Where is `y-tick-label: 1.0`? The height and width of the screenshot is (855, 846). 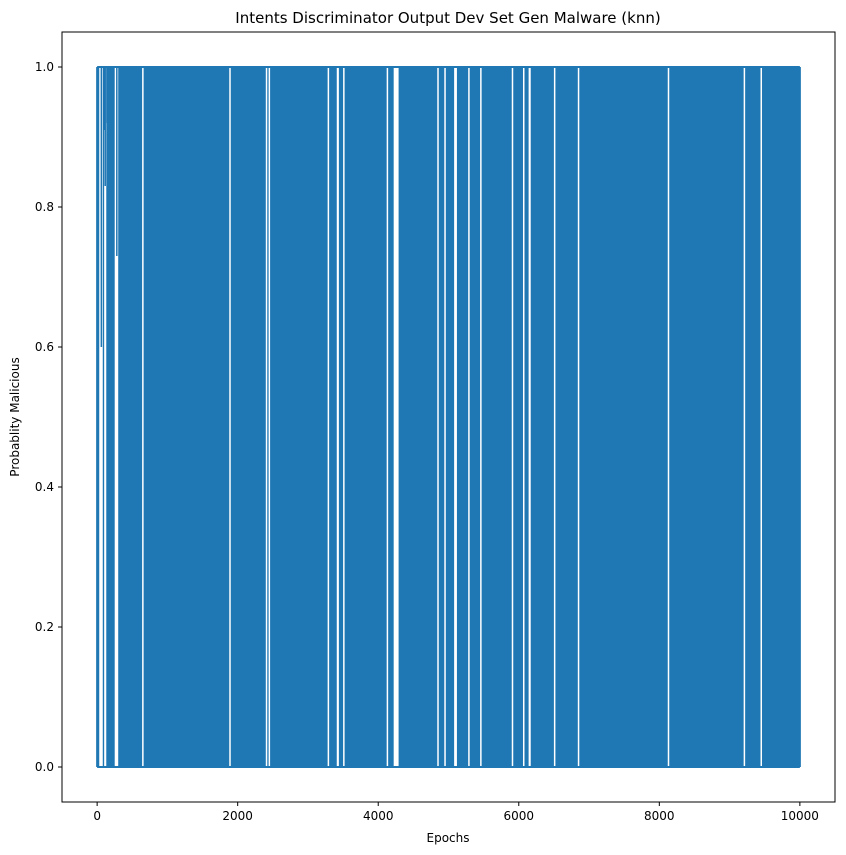 y-tick-label: 1.0 is located at coordinates (44, 67).